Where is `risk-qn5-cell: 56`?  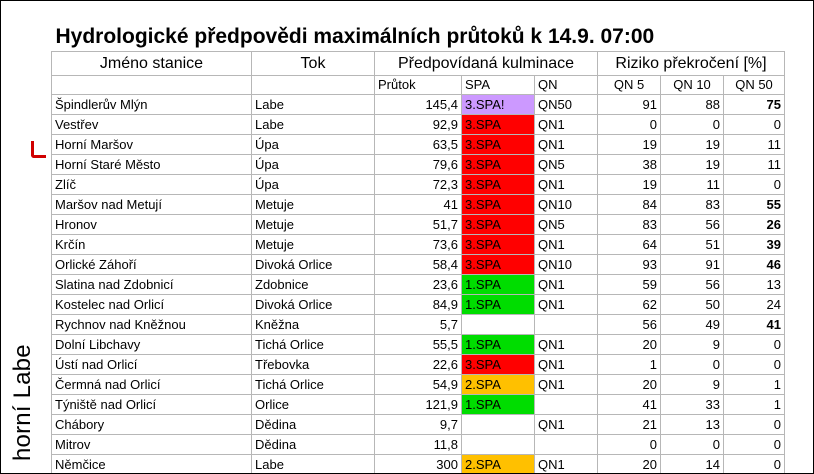 risk-qn5-cell: 56 is located at coordinates (629, 324).